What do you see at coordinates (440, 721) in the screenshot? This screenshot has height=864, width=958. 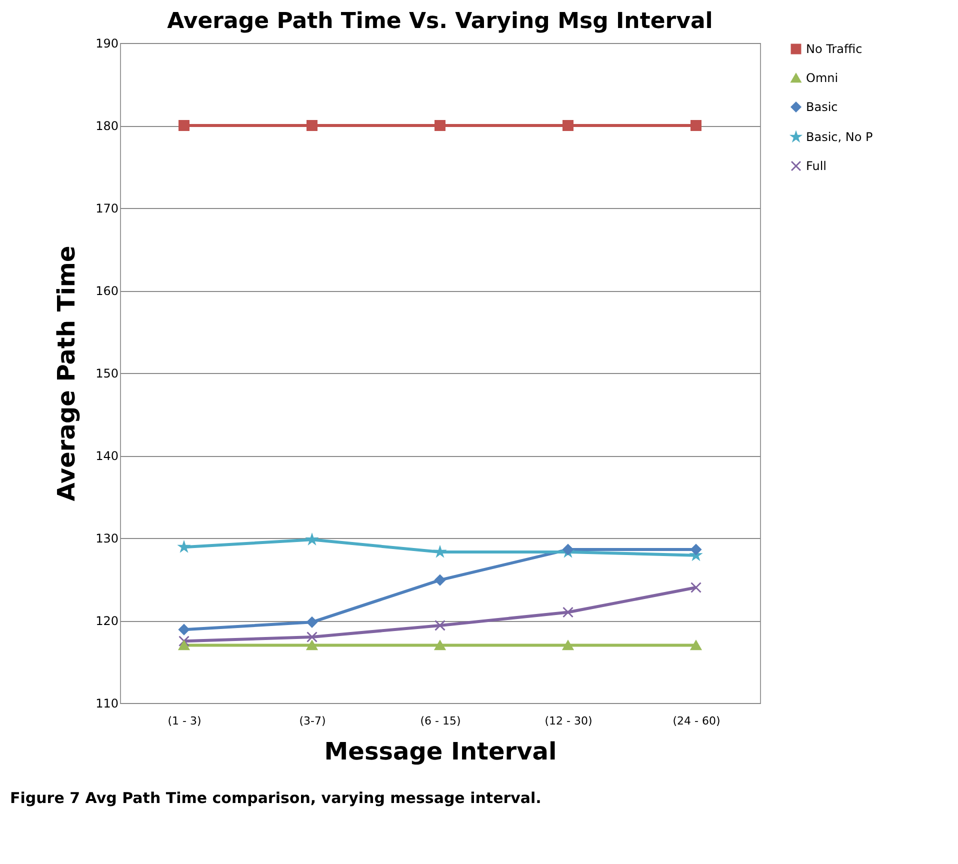 I see `x-tick-label: (6 - 15)` at bounding box center [440, 721].